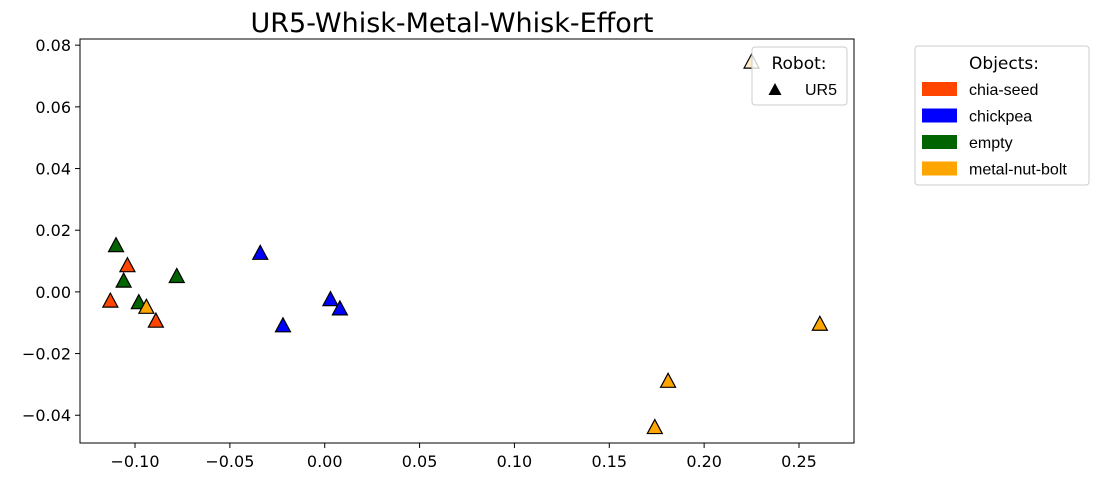 This screenshot has width=1103, height=483. Describe the element at coordinates (325, 461) in the screenshot. I see `x-tick-label: 0.00` at that location.